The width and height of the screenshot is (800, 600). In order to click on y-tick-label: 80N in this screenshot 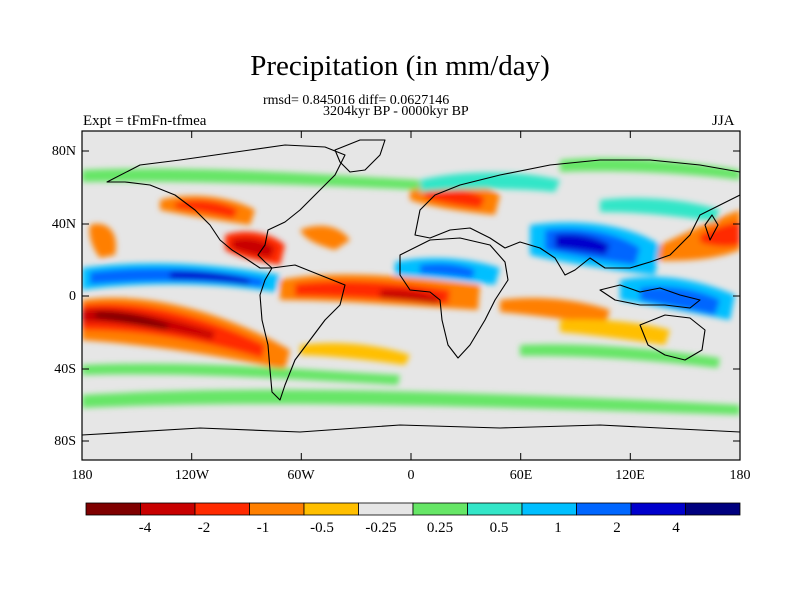, I will do `click(63, 151)`.